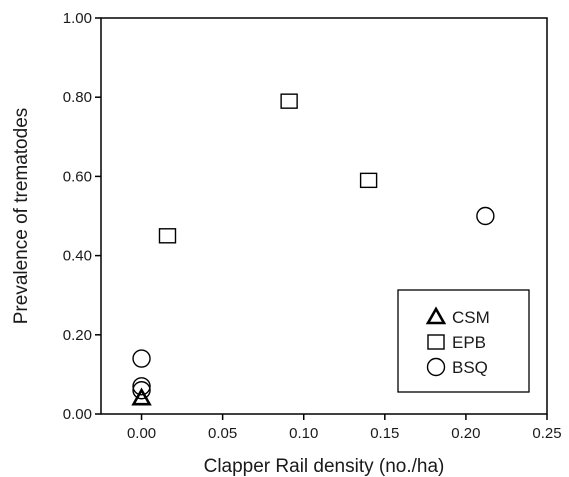  I want to click on legend: CSM EPB BSQ, so click(463, 341).